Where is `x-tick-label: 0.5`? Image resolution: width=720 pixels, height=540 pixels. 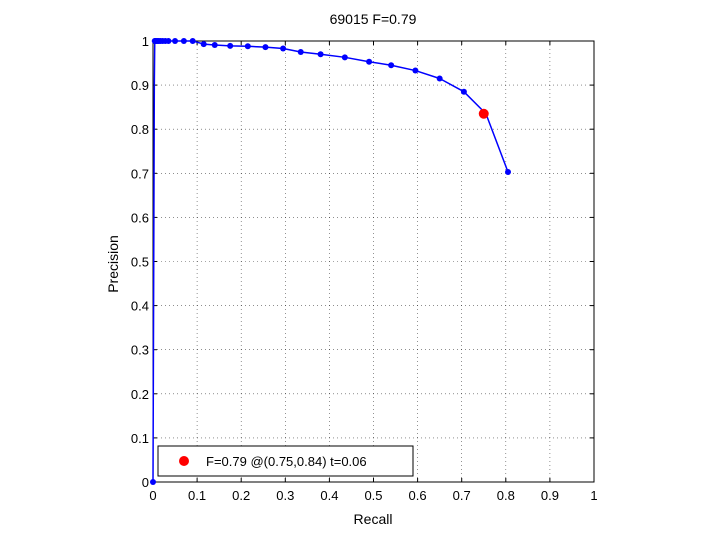
x-tick-label: 0.5 is located at coordinates (373, 495).